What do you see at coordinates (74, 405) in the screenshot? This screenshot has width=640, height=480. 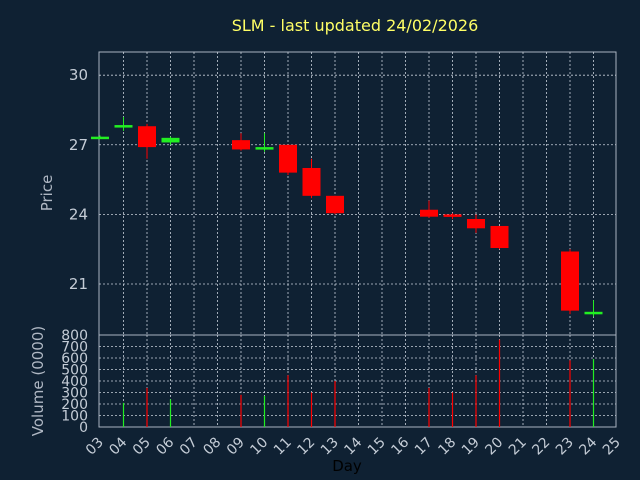 I see `volume-tick-label: 200` at bounding box center [74, 405].